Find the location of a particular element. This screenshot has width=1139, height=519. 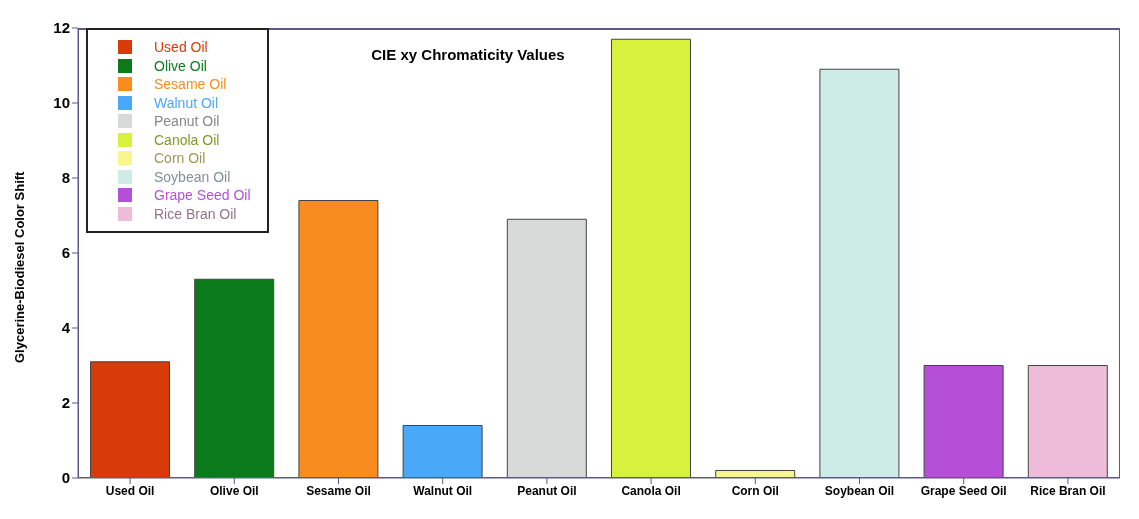

legend-label: Grape Seed Oil is located at coordinates (202, 195).